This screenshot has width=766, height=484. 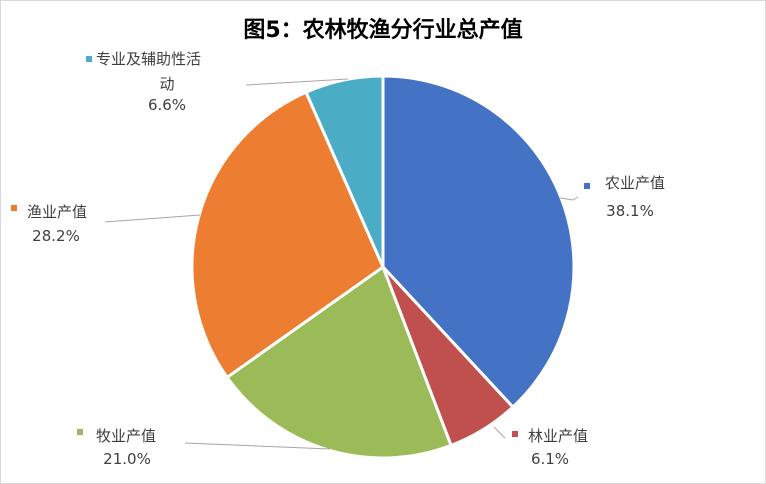 I want to click on slice-percent-label: 21.0%, so click(x=127, y=459).